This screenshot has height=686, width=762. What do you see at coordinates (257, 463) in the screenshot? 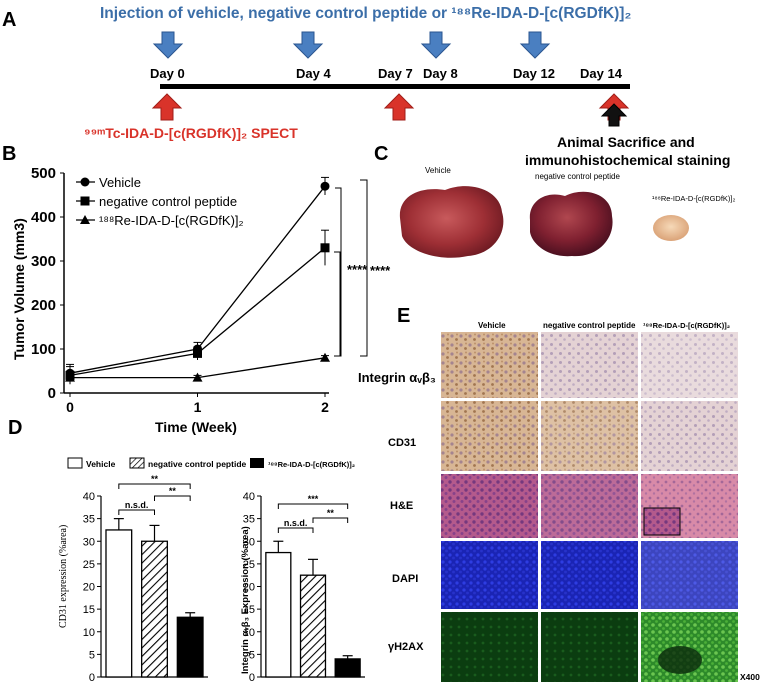
I see `legend-swatch-treated` at bounding box center [257, 463].